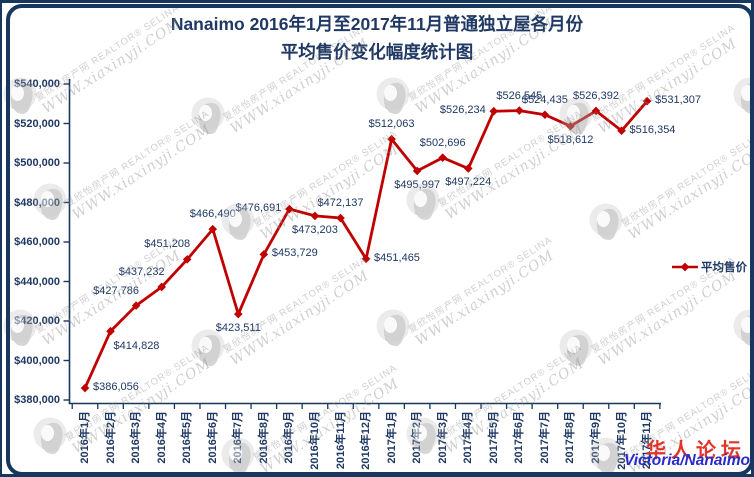 Image resolution: width=754 pixels, height=477 pixels. I want to click on legend-label: 平均售价, so click(724, 268).